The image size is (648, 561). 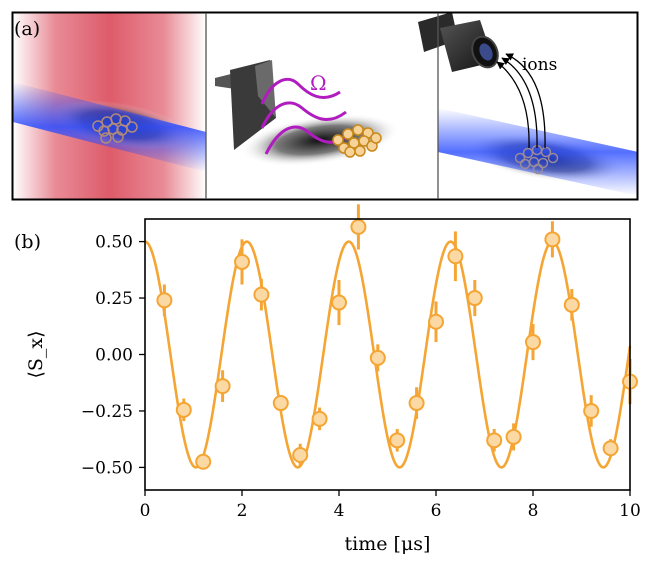 I want to click on x-axis: 0 2 4 6 8 10, so click(x=390, y=505).